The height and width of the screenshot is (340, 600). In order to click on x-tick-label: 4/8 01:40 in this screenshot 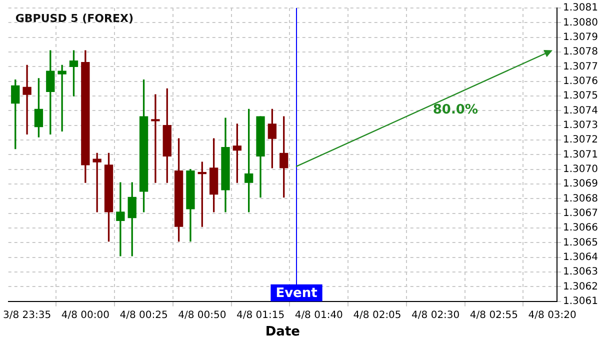, I will do `click(318, 315)`.